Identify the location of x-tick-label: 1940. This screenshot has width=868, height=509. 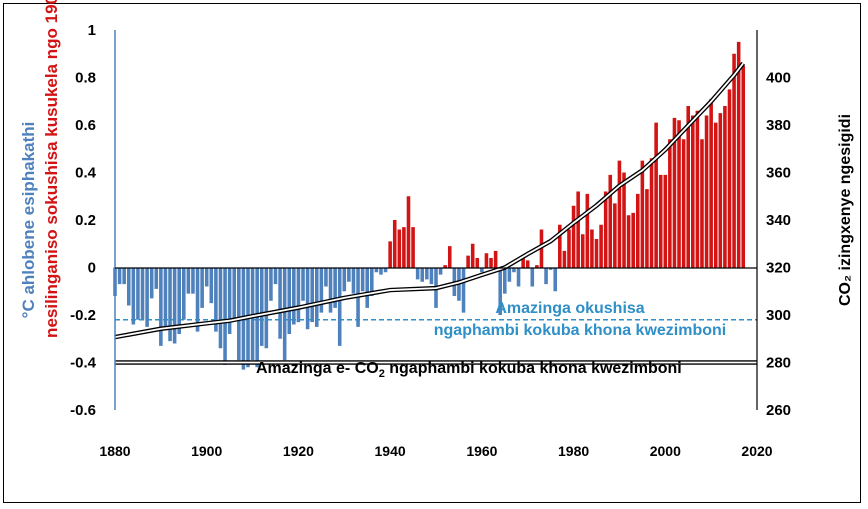
(390, 451).